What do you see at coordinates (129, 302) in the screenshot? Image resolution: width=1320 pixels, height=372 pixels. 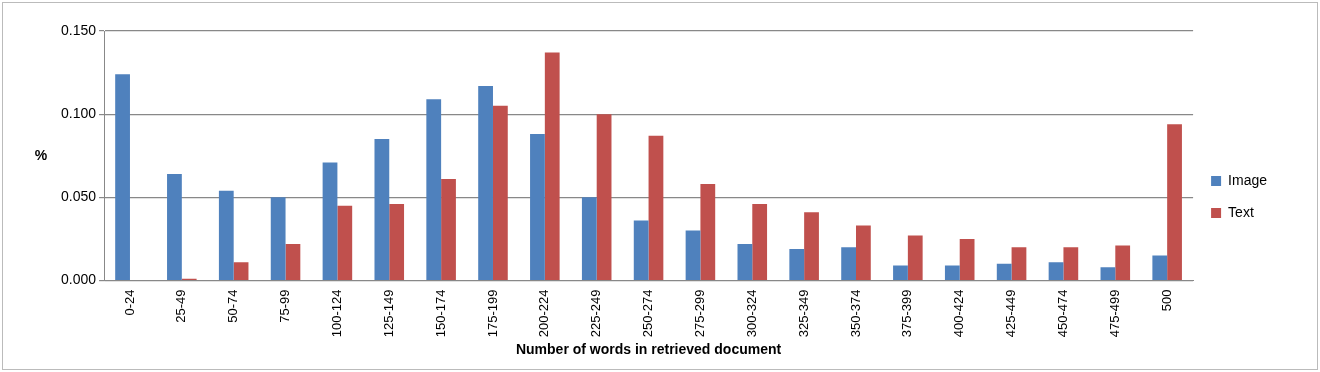 I see `x-tick-label: 0-24` at bounding box center [129, 302].